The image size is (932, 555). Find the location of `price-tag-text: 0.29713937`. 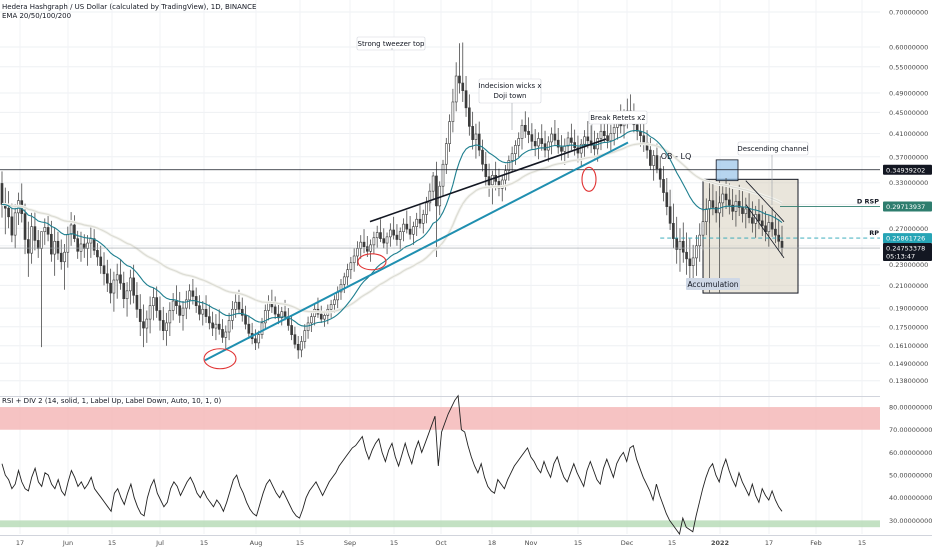

price-tag-text: 0.29713937 is located at coordinates (905, 207).